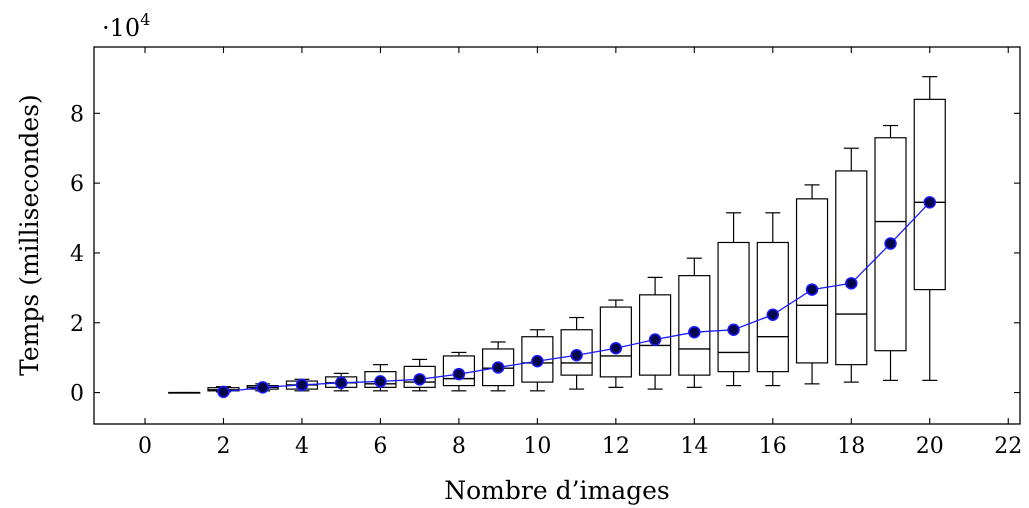 This screenshot has width=1029, height=508. Describe the element at coordinates (694, 446) in the screenshot. I see `x-tick-label: 14` at that location.